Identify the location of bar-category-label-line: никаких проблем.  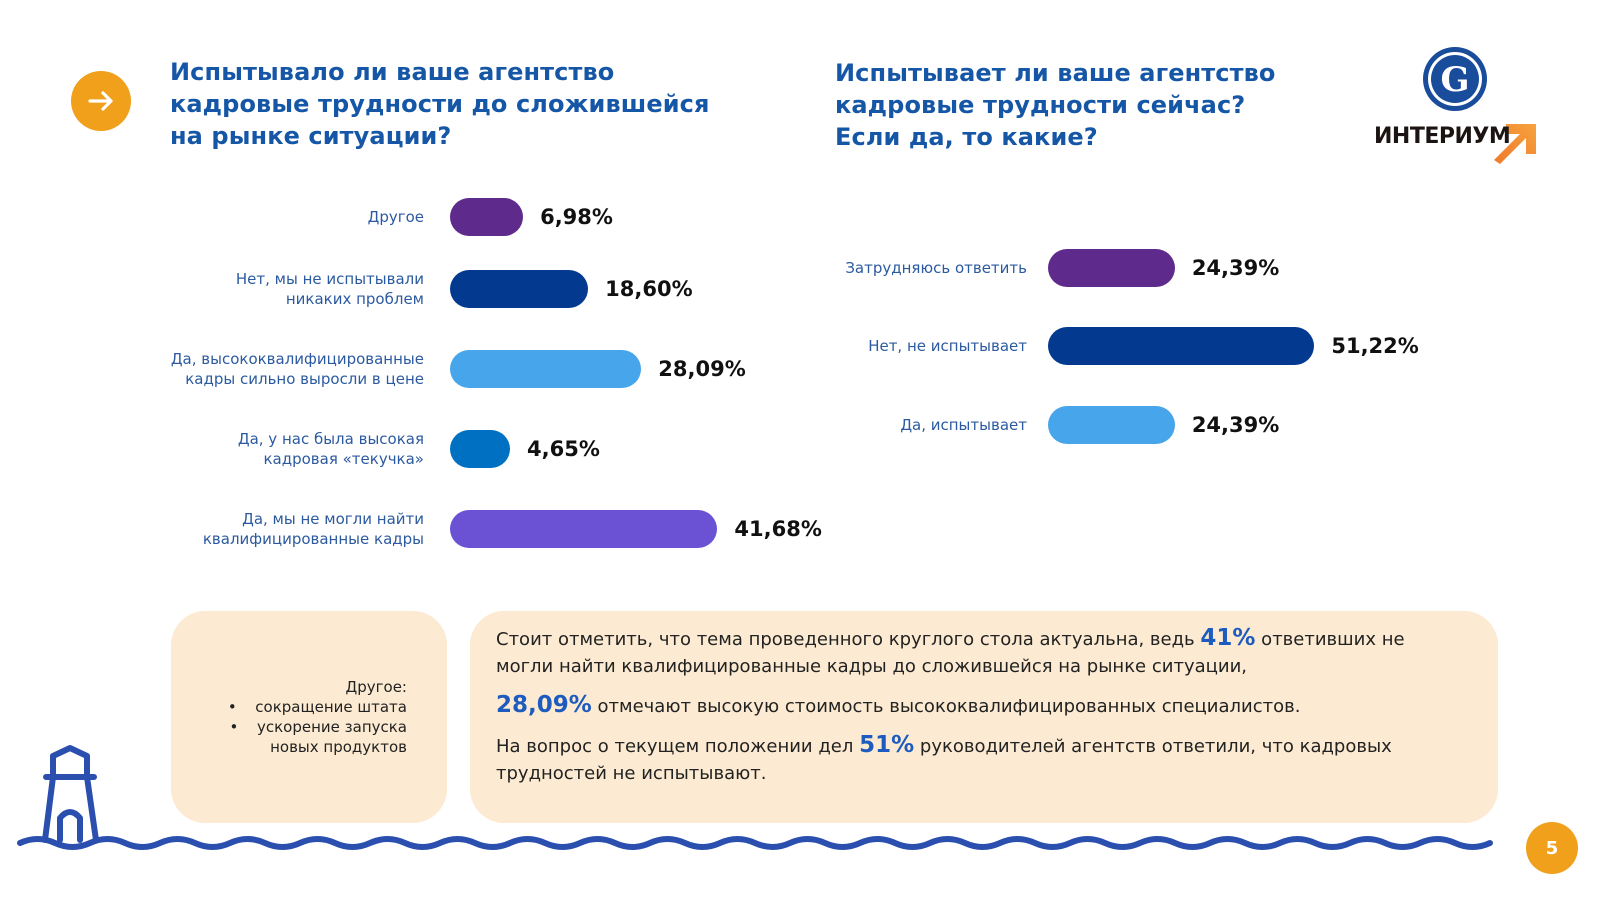
(354, 299).